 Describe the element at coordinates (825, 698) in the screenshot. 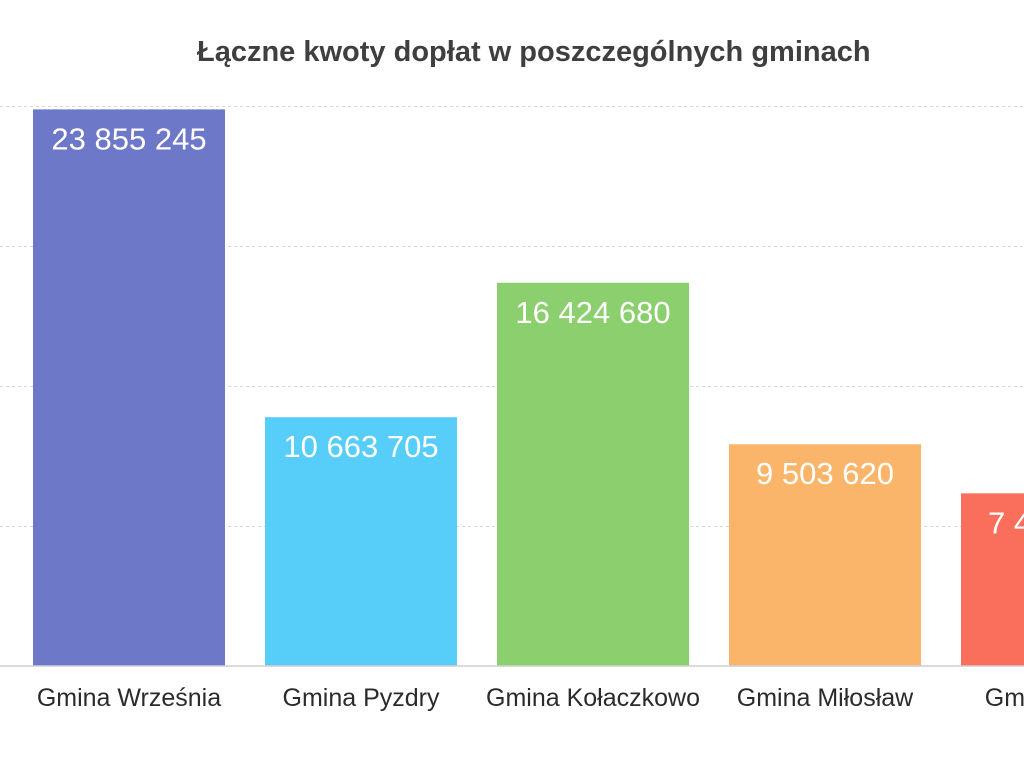

I see `x-tick-label-4: Gmina Miłosław` at that location.